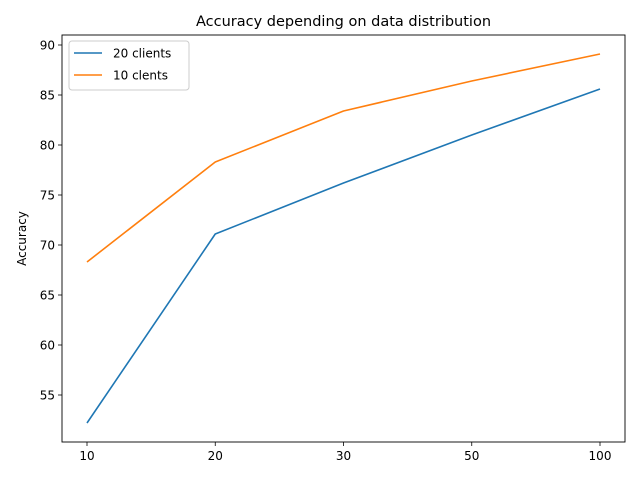  What do you see at coordinates (47, 96) in the screenshot?
I see `y-tick-label: 85` at bounding box center [47, 96].